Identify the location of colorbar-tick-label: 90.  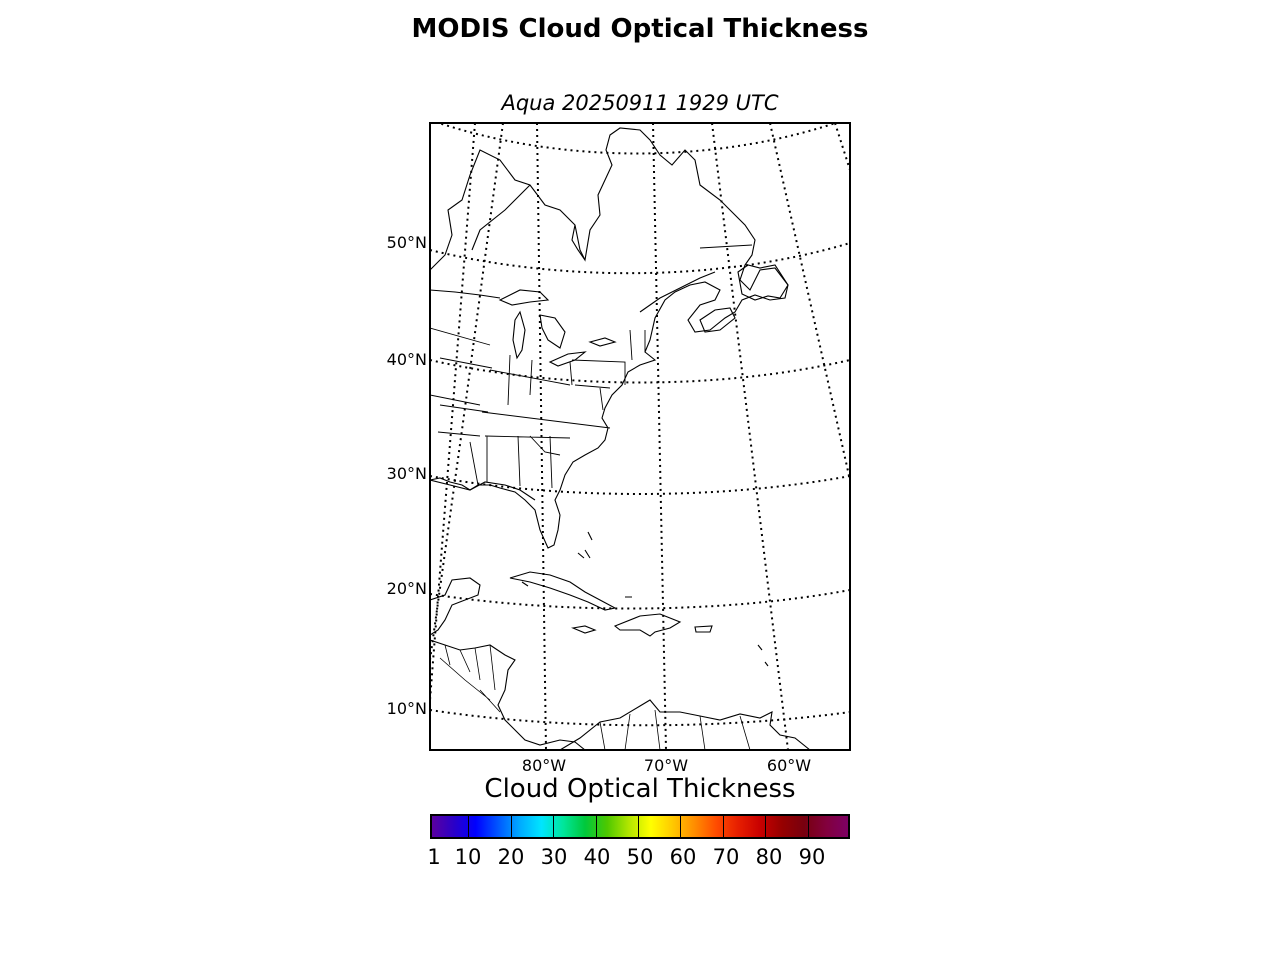
(812, 857).